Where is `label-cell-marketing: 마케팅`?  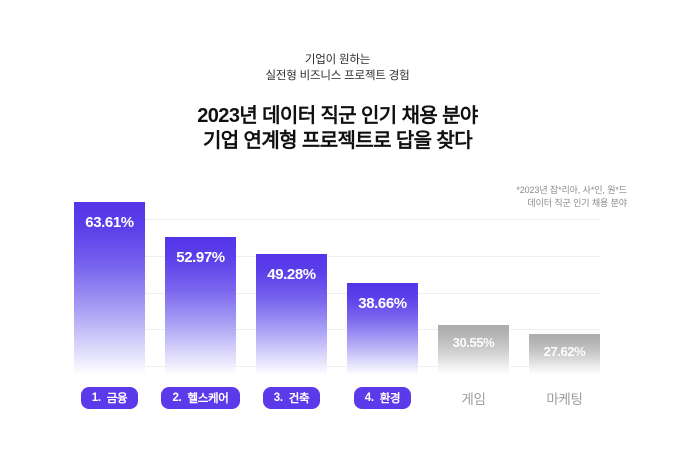 label-cell-marketing: 마케팅 is located at coordinates (564, 398).